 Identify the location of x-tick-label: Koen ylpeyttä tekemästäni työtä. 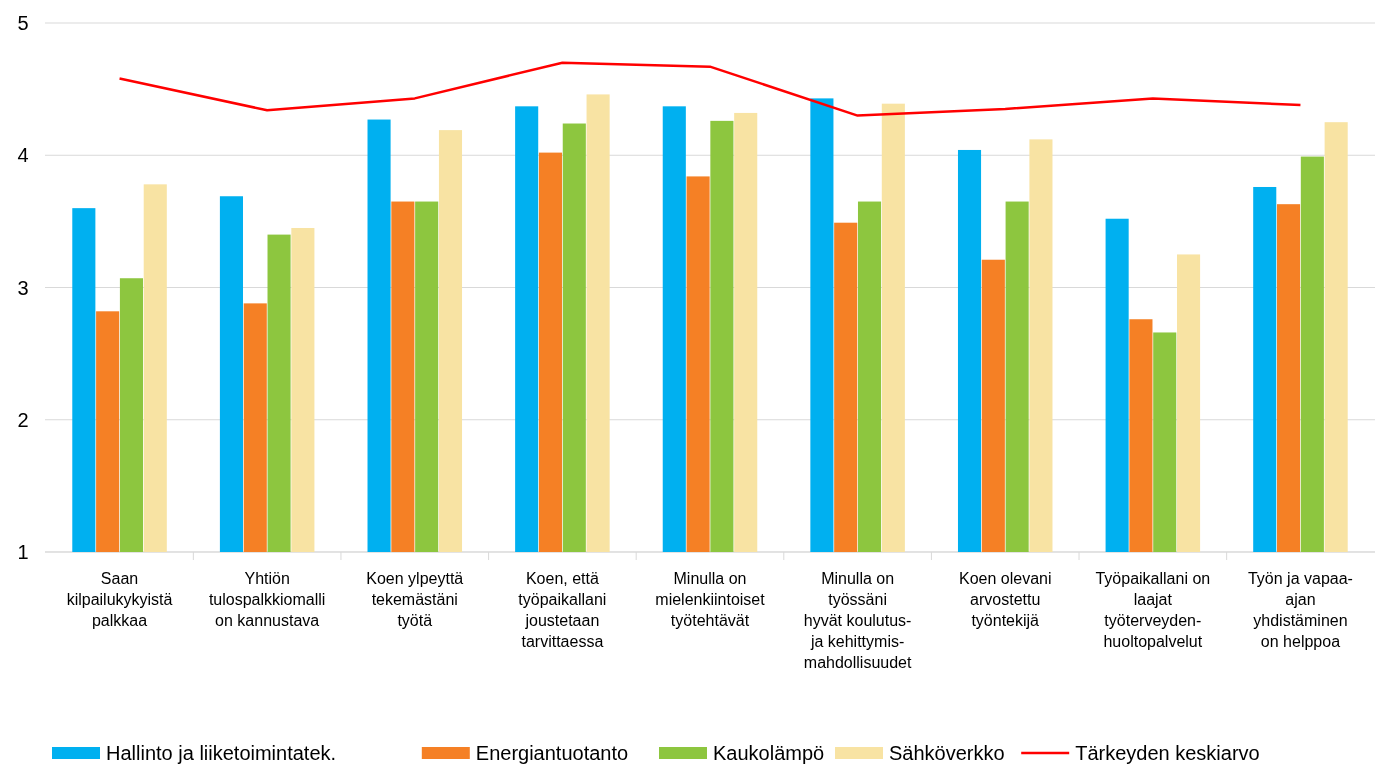
(415, 599).